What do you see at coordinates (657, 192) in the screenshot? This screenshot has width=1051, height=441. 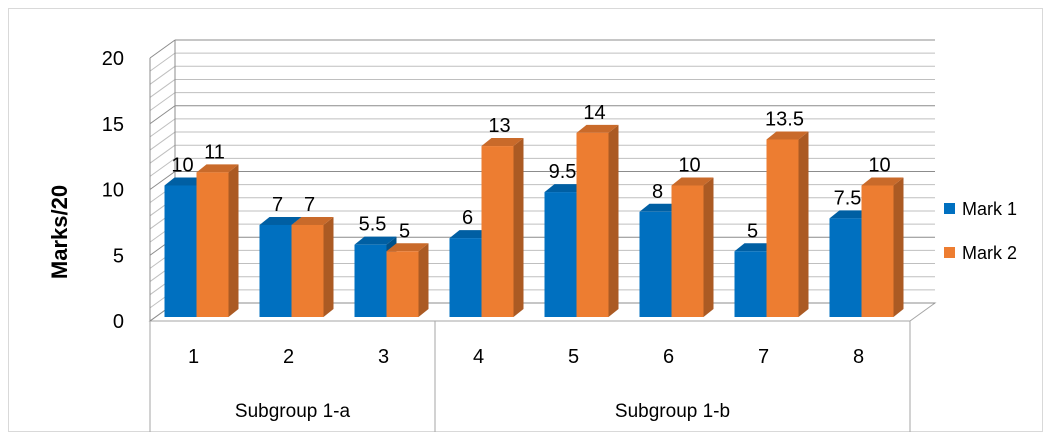 I see `data-label: 8` at bounding box center [657, 192].